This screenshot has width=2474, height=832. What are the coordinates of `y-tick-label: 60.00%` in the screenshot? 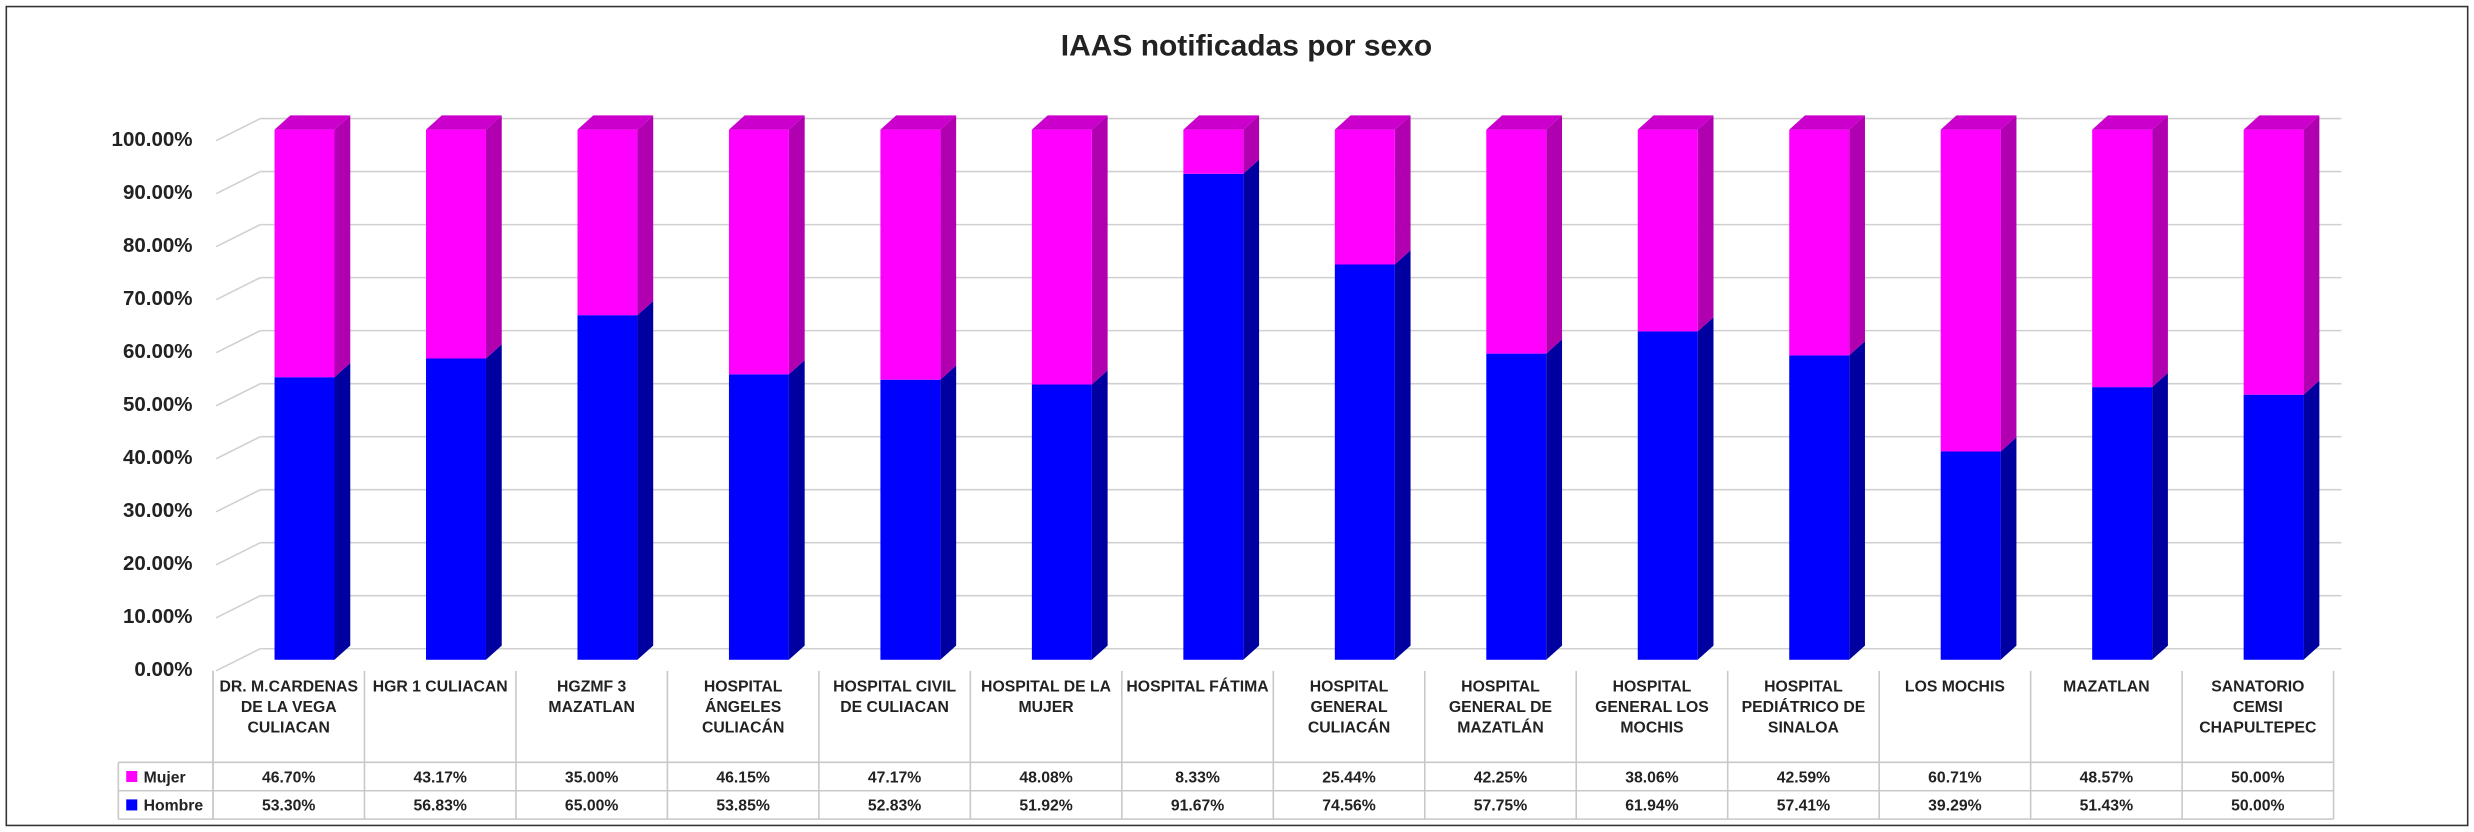 It's located at (158, 351).